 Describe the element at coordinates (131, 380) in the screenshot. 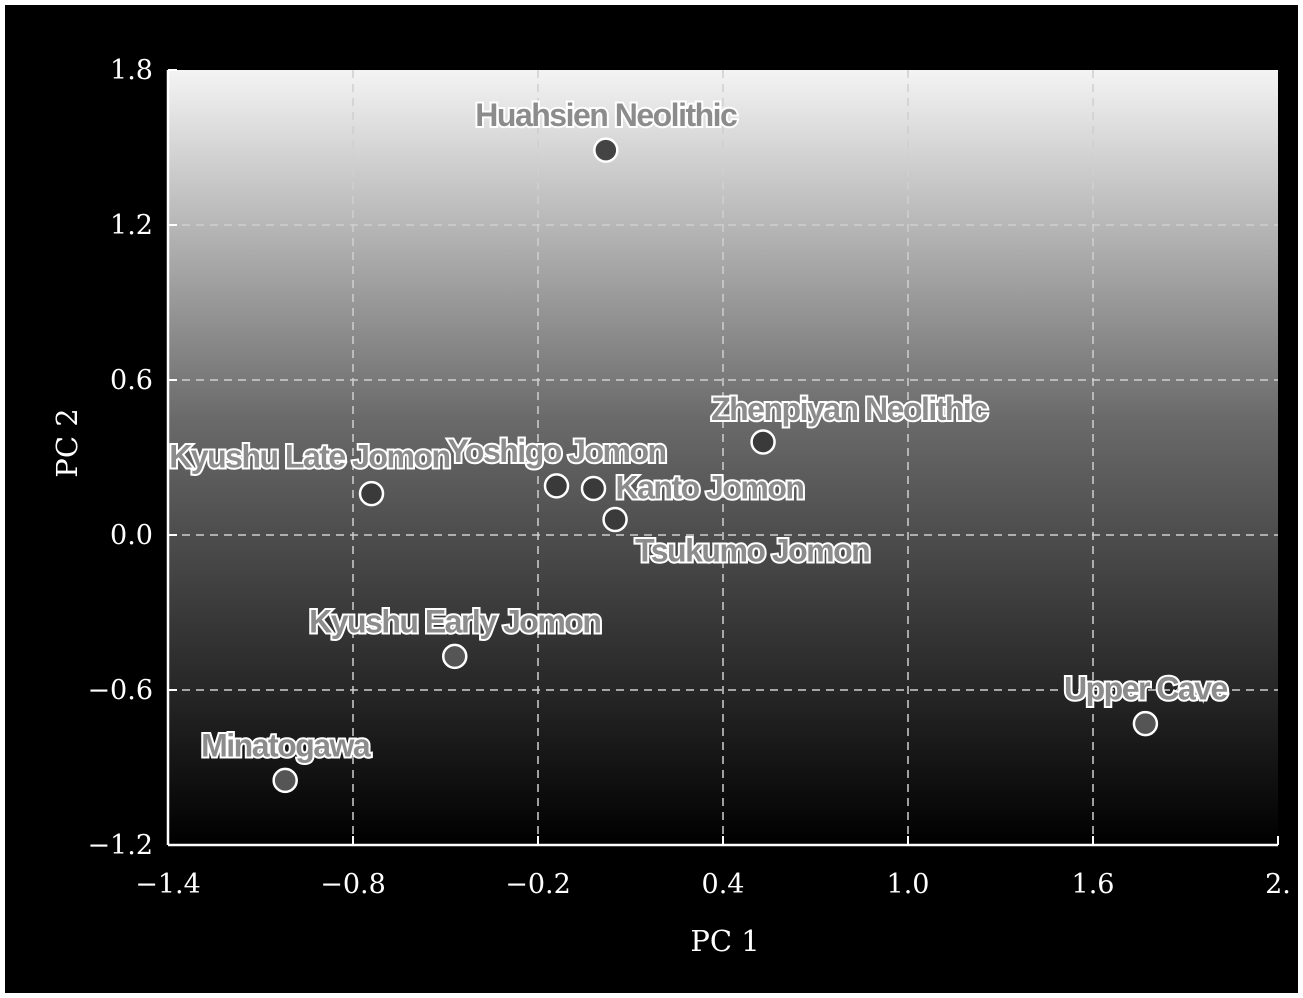

I see `y-tick-label: 0.6` at that location.